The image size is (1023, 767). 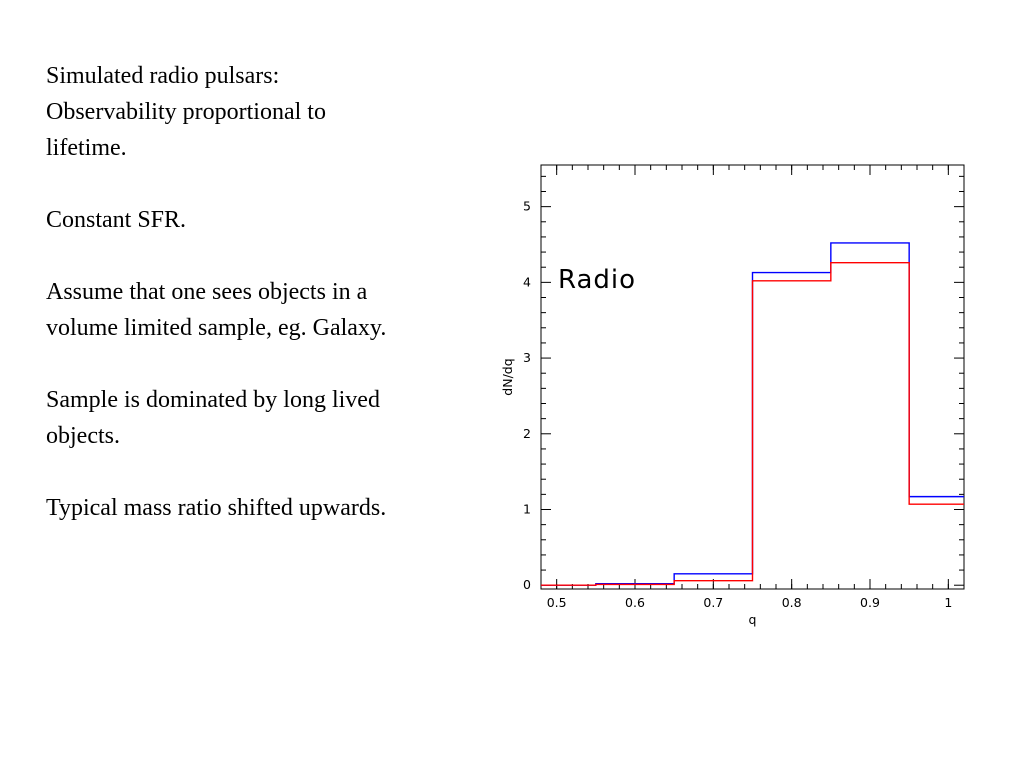 What do you see at coordinates (527, 509) in the screenshot?
I see `y-tick-label: 1` at bounding box center [527, 509].